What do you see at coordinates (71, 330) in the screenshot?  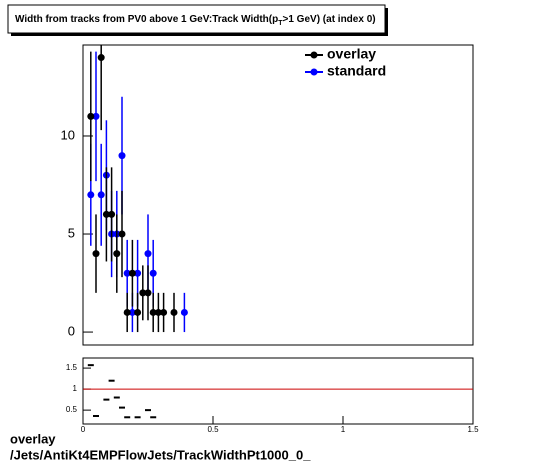 I see `y-tick-label: 0` at bounding box center [71, 330].